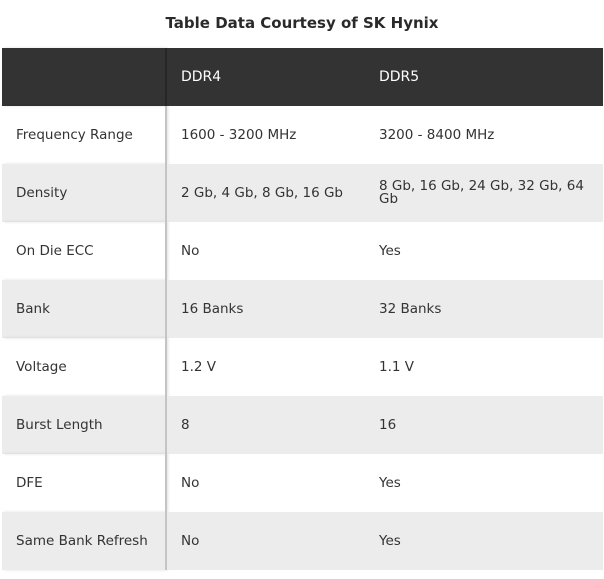 The image size is (604, 579). Describe the element at coordinates (84, 367) in the screenshot. I see `row-label: Voltage` at that location.